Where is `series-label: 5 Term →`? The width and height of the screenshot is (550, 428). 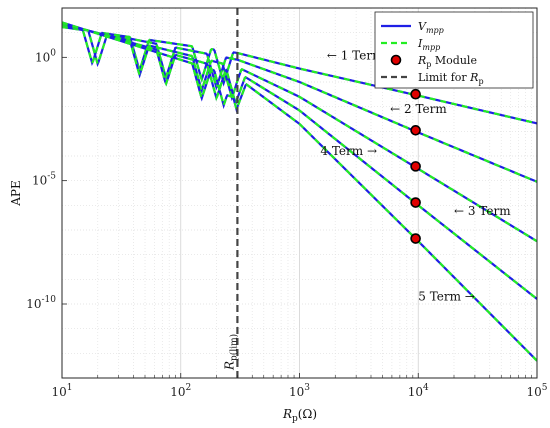 series-label: 5 Term → is located at coordinates (446, 297).